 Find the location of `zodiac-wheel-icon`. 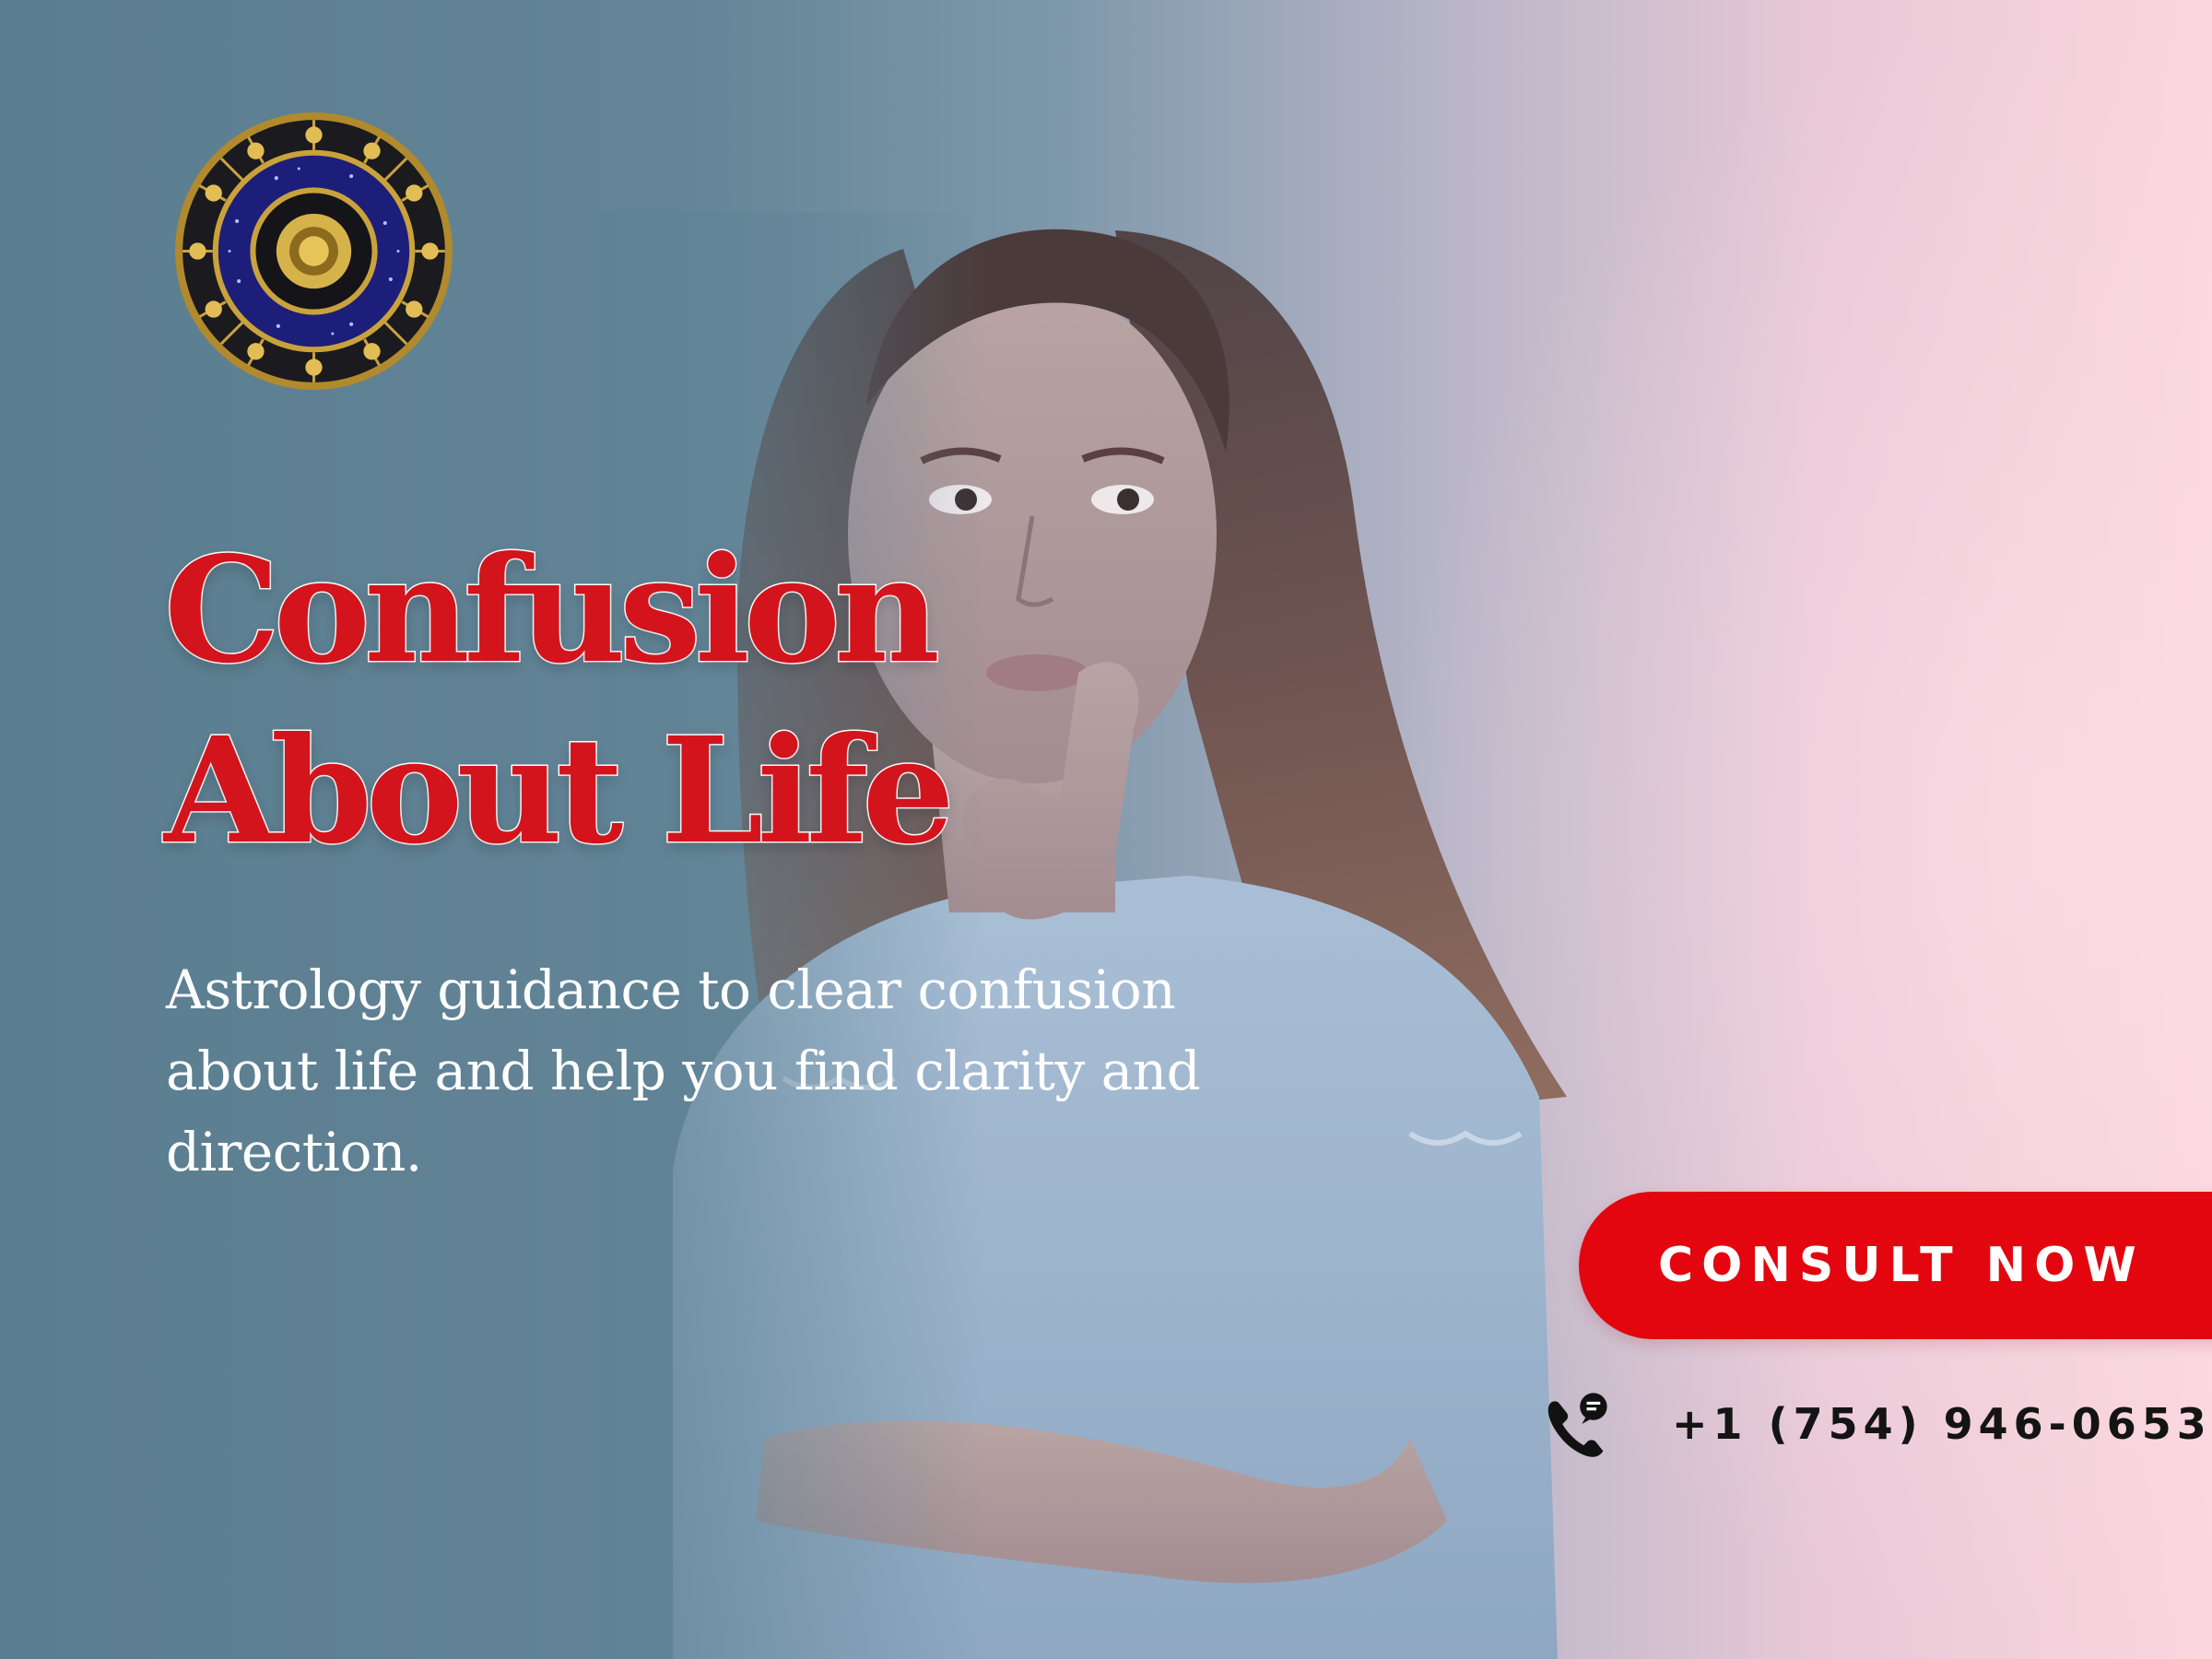

zodiac-wheel-icon is located at coordinates (313, 251).